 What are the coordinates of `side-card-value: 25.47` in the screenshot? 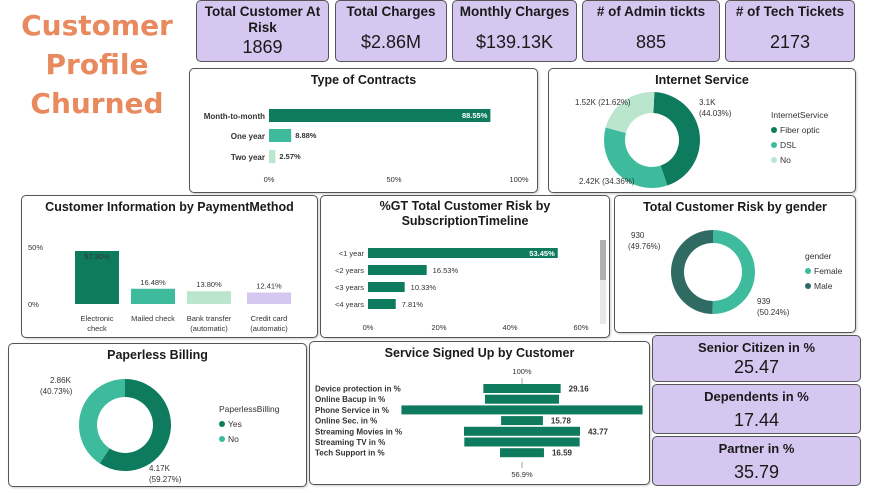 It's located at (756, 367).